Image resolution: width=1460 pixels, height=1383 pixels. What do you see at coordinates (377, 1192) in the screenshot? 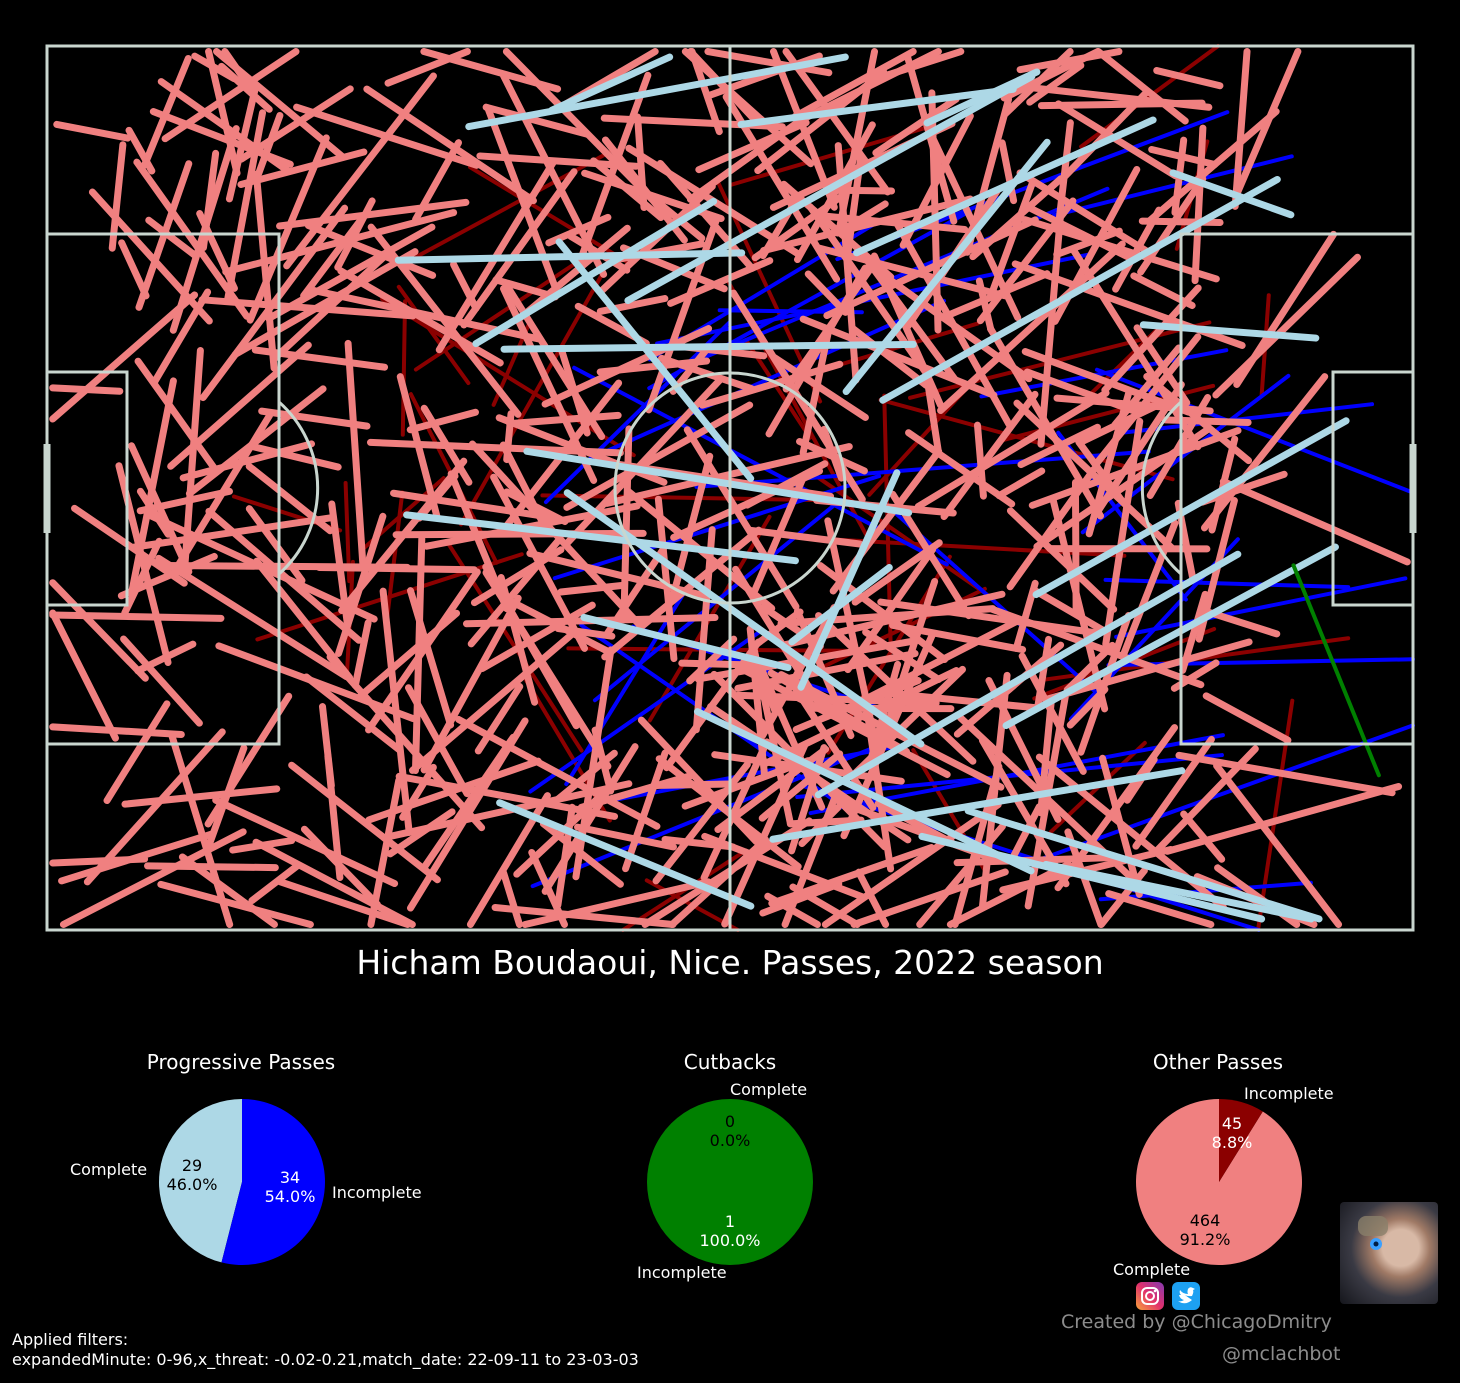
I see `pie1-label-incomplete: Incomplete` at bounding box center [377, 1192].